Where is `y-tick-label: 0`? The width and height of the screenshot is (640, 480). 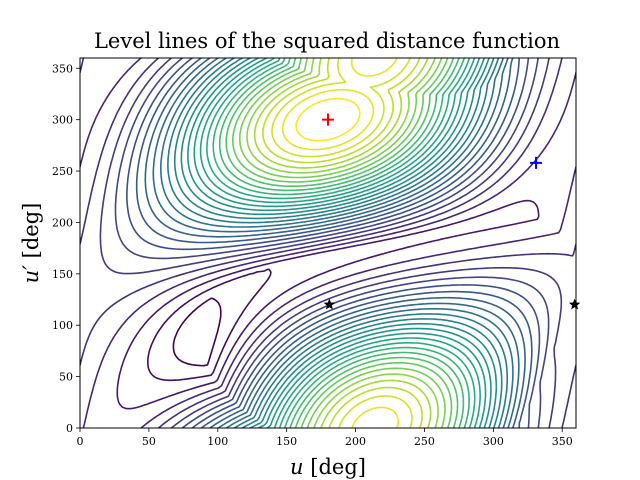
y-tick-label: 0 is located at coordinates (69, 428).